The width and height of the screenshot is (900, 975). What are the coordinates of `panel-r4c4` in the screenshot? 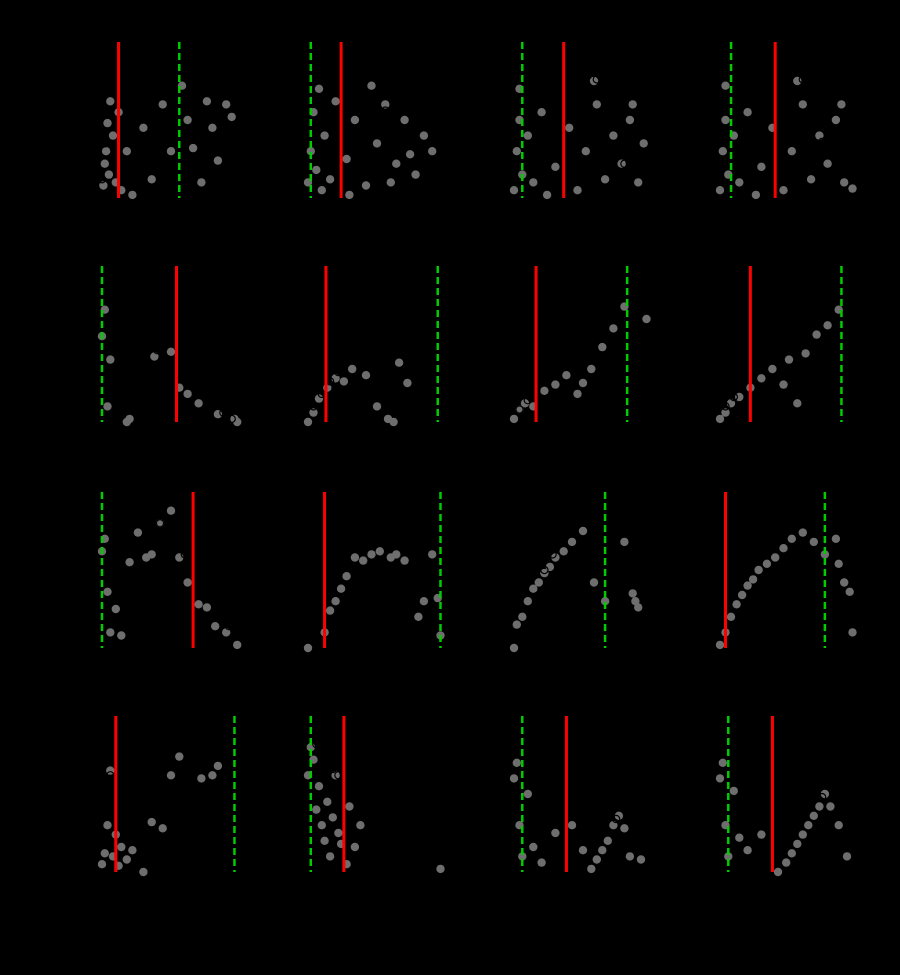 It's located at (783, 796).